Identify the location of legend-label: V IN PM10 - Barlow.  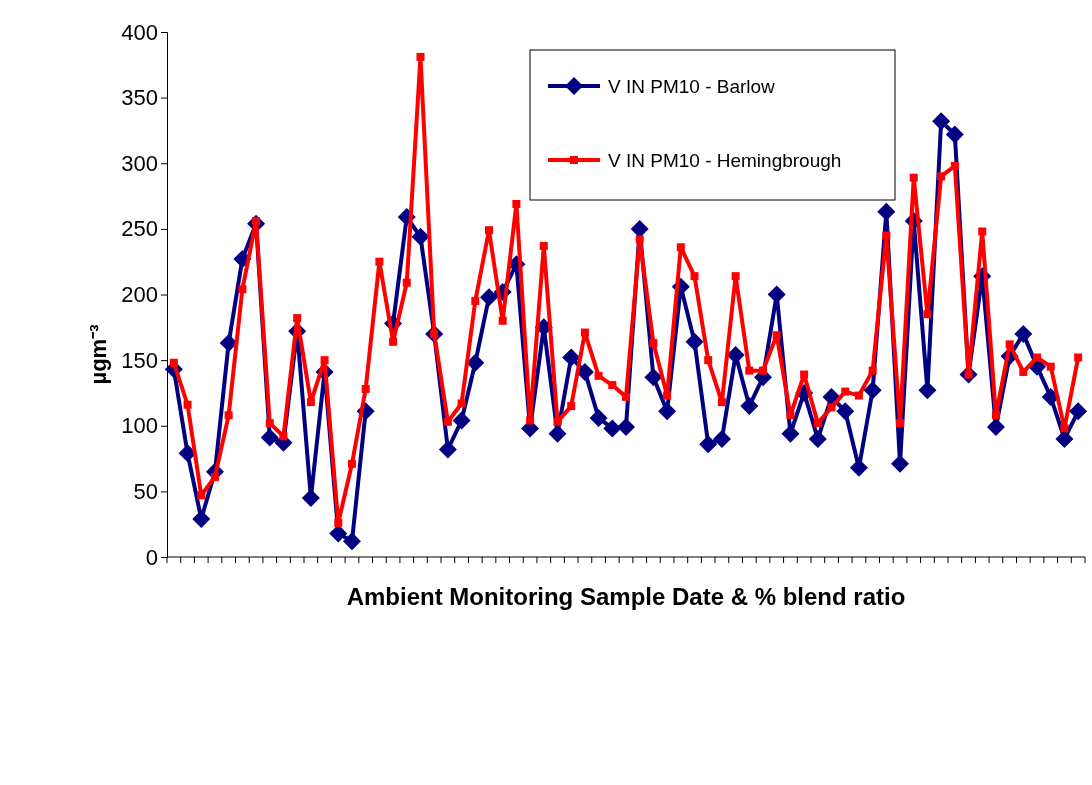
(692, 86).